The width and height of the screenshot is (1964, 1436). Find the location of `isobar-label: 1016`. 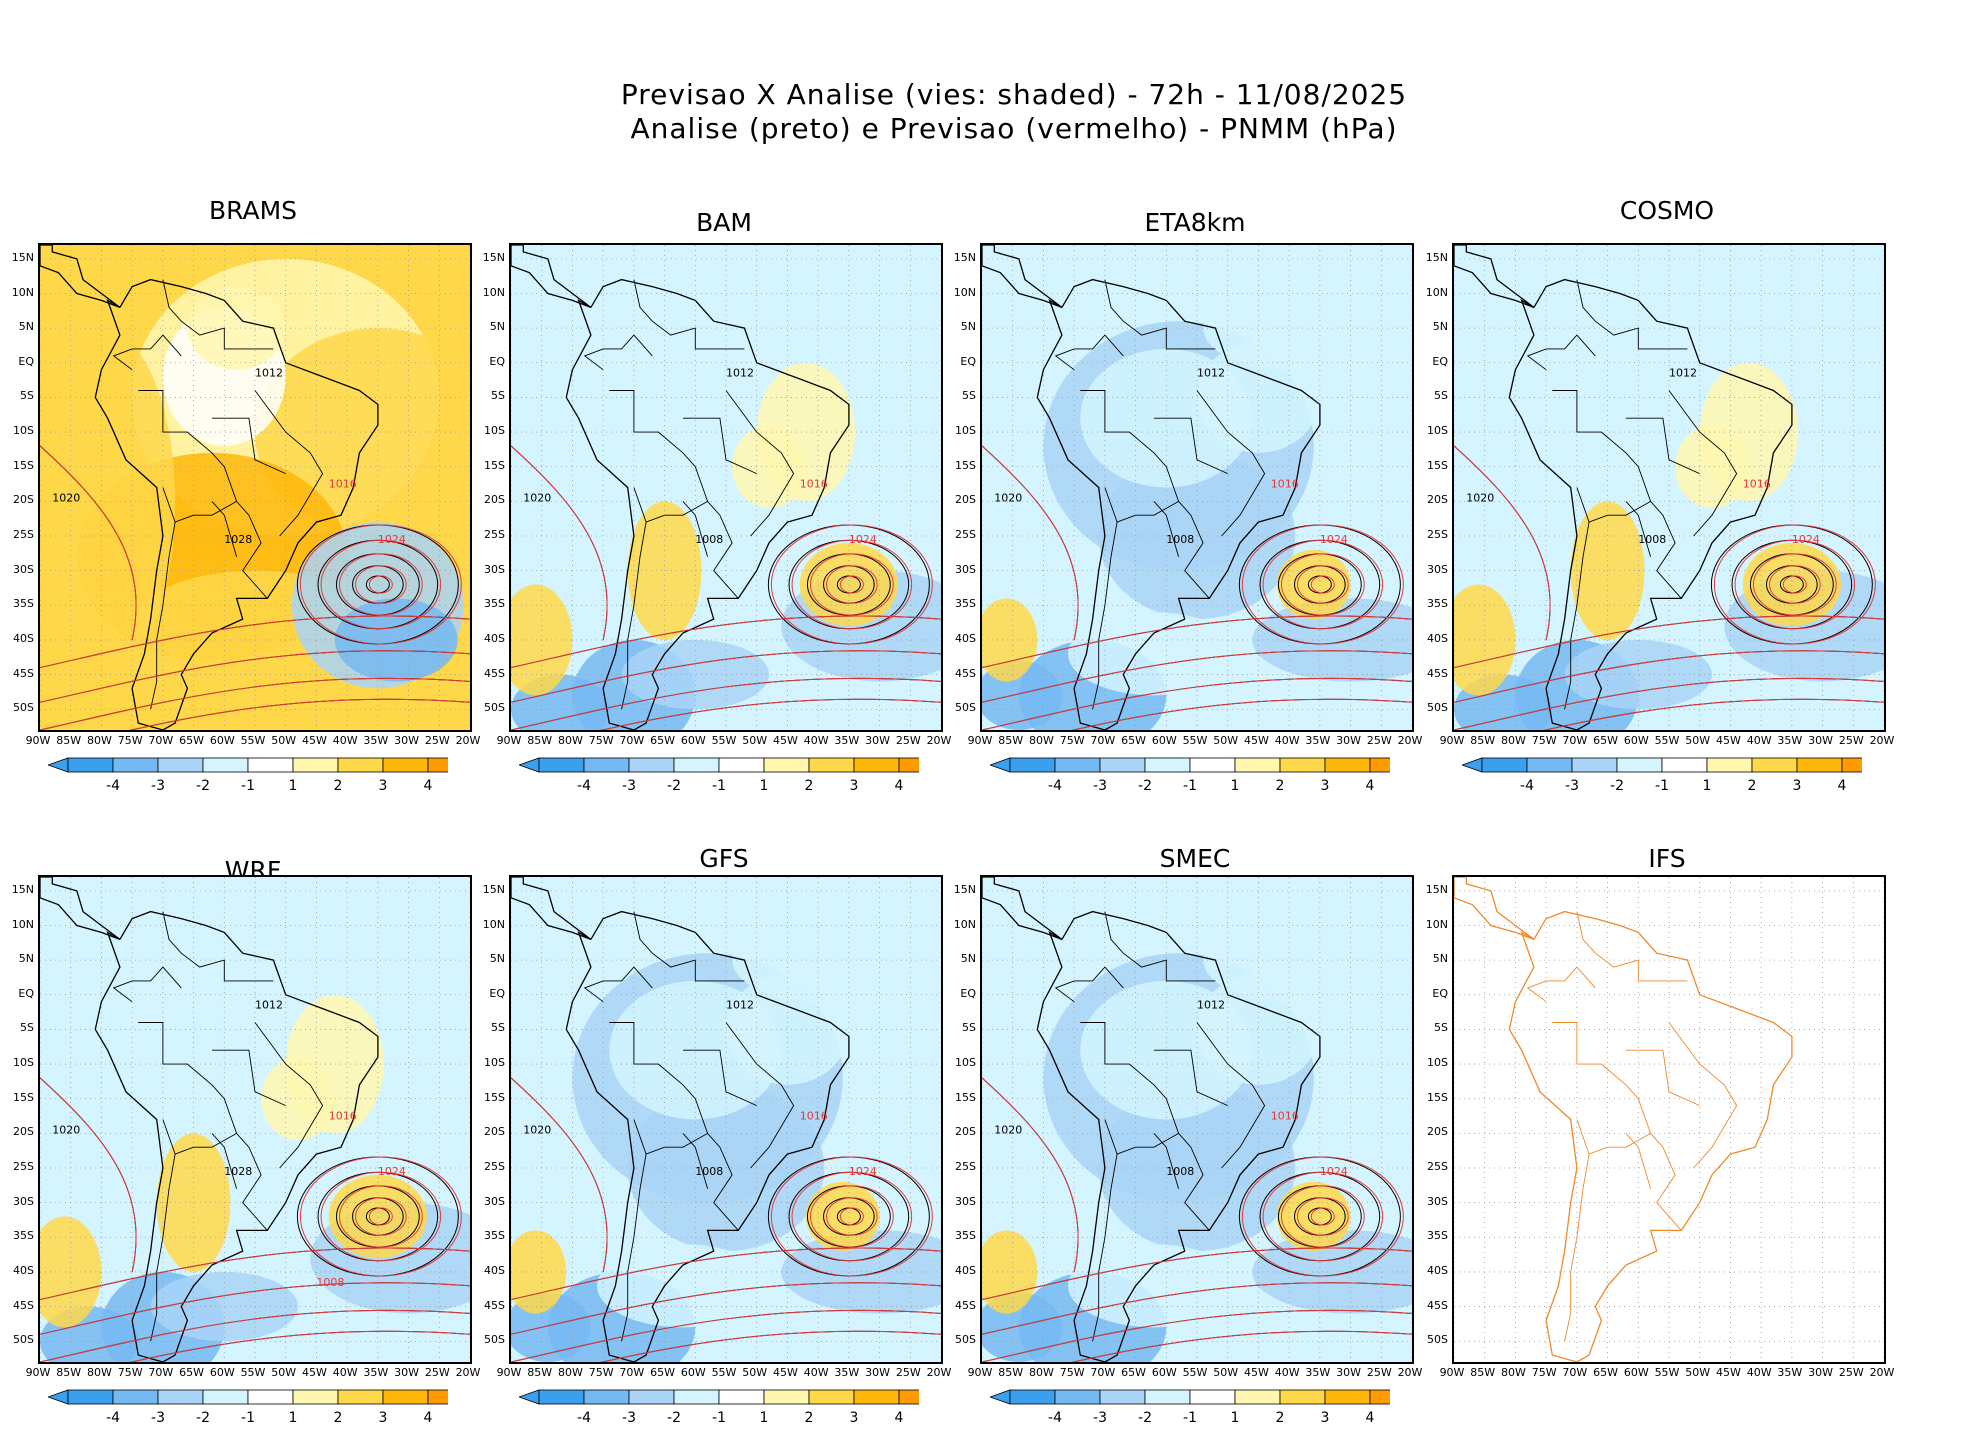

isobar-label: 1016 is located at coordinates (343, 484).